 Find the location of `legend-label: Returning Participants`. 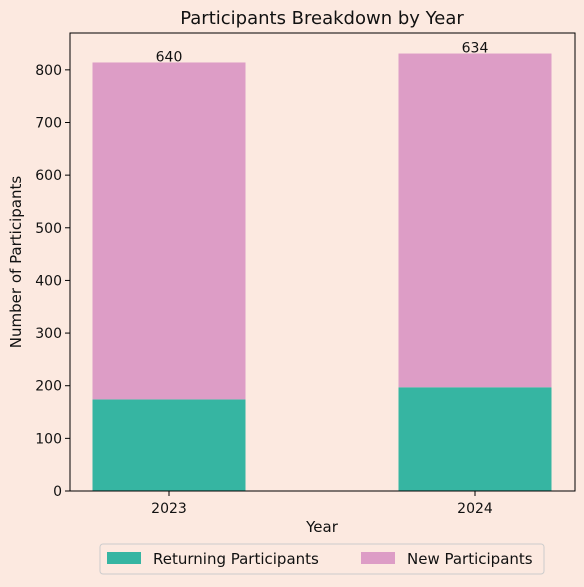

legend-label: Returning Participants is located at coordinates (236, 559).